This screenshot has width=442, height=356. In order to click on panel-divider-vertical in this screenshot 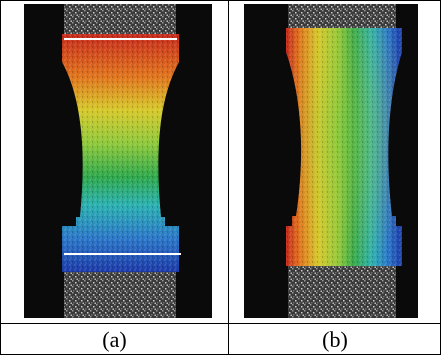, I will do `click(228, 177)`.